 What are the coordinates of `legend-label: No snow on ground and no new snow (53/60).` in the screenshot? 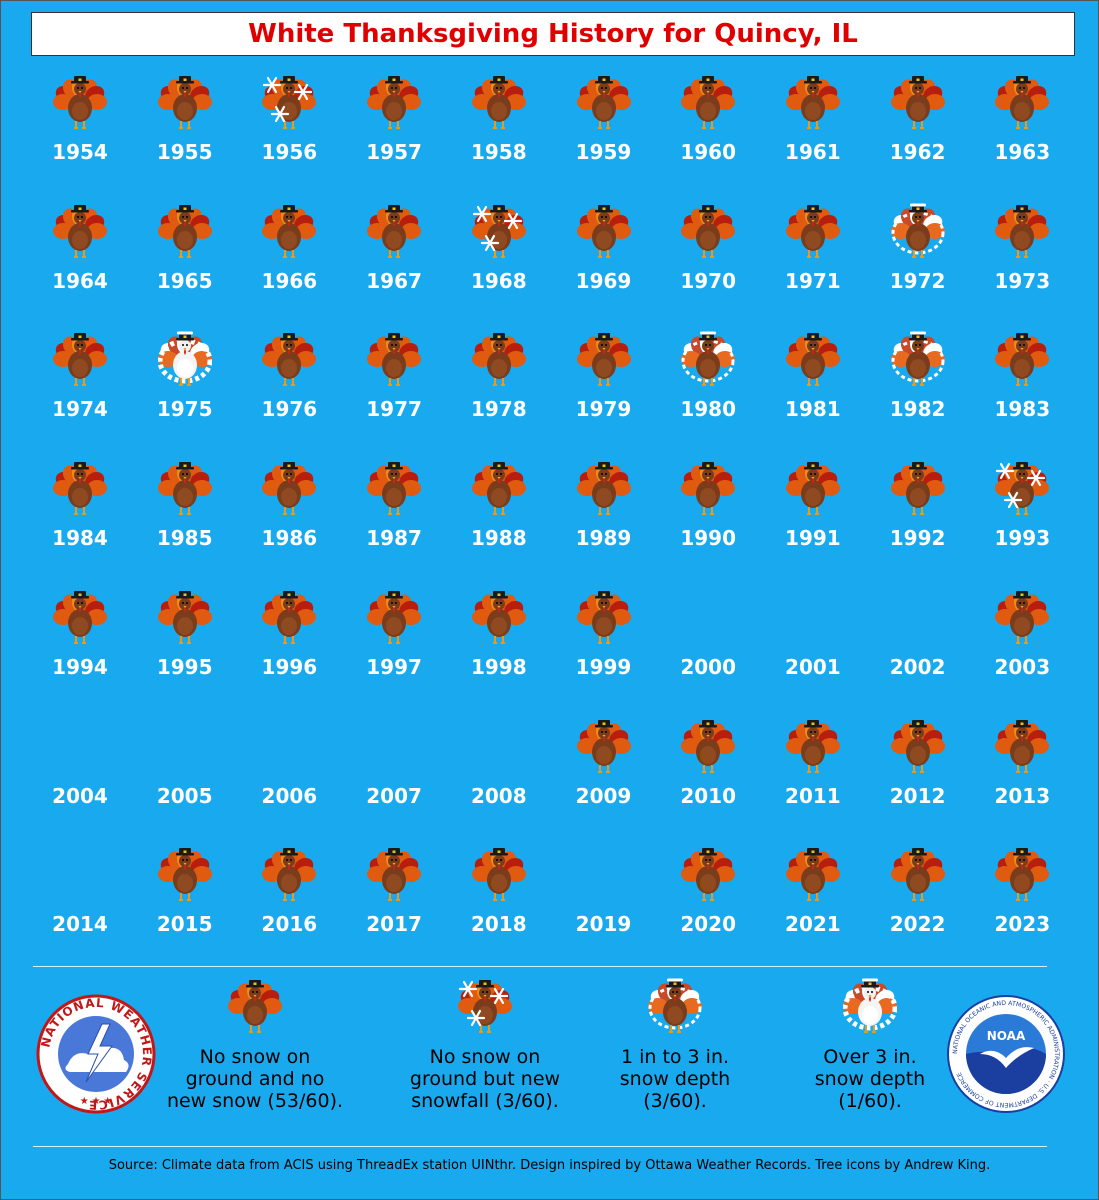 It's located at (255, 1079).